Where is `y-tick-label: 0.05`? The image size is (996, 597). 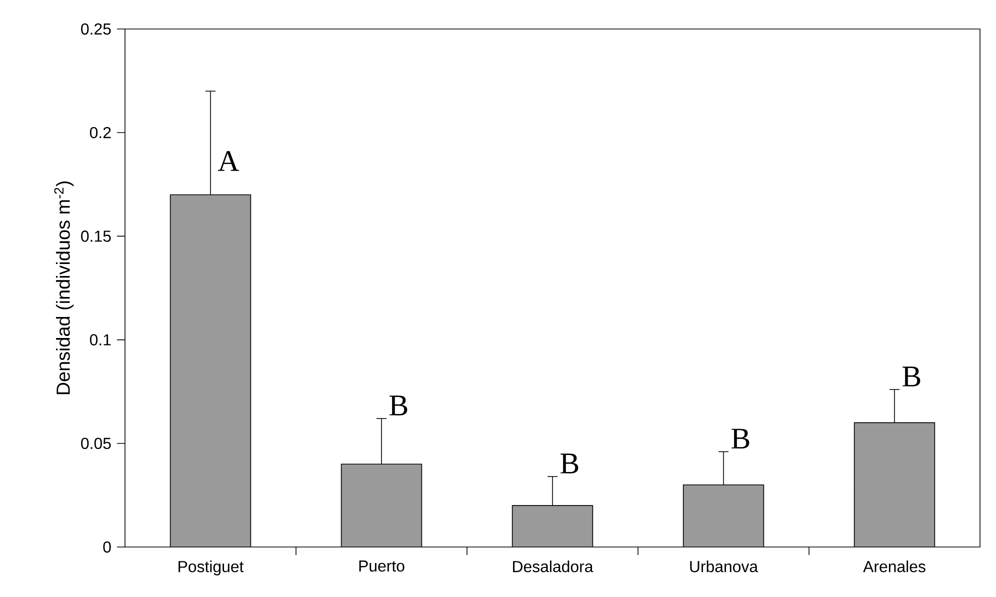
y-tick-label: 0.05 is located at coordinates (96, 444).